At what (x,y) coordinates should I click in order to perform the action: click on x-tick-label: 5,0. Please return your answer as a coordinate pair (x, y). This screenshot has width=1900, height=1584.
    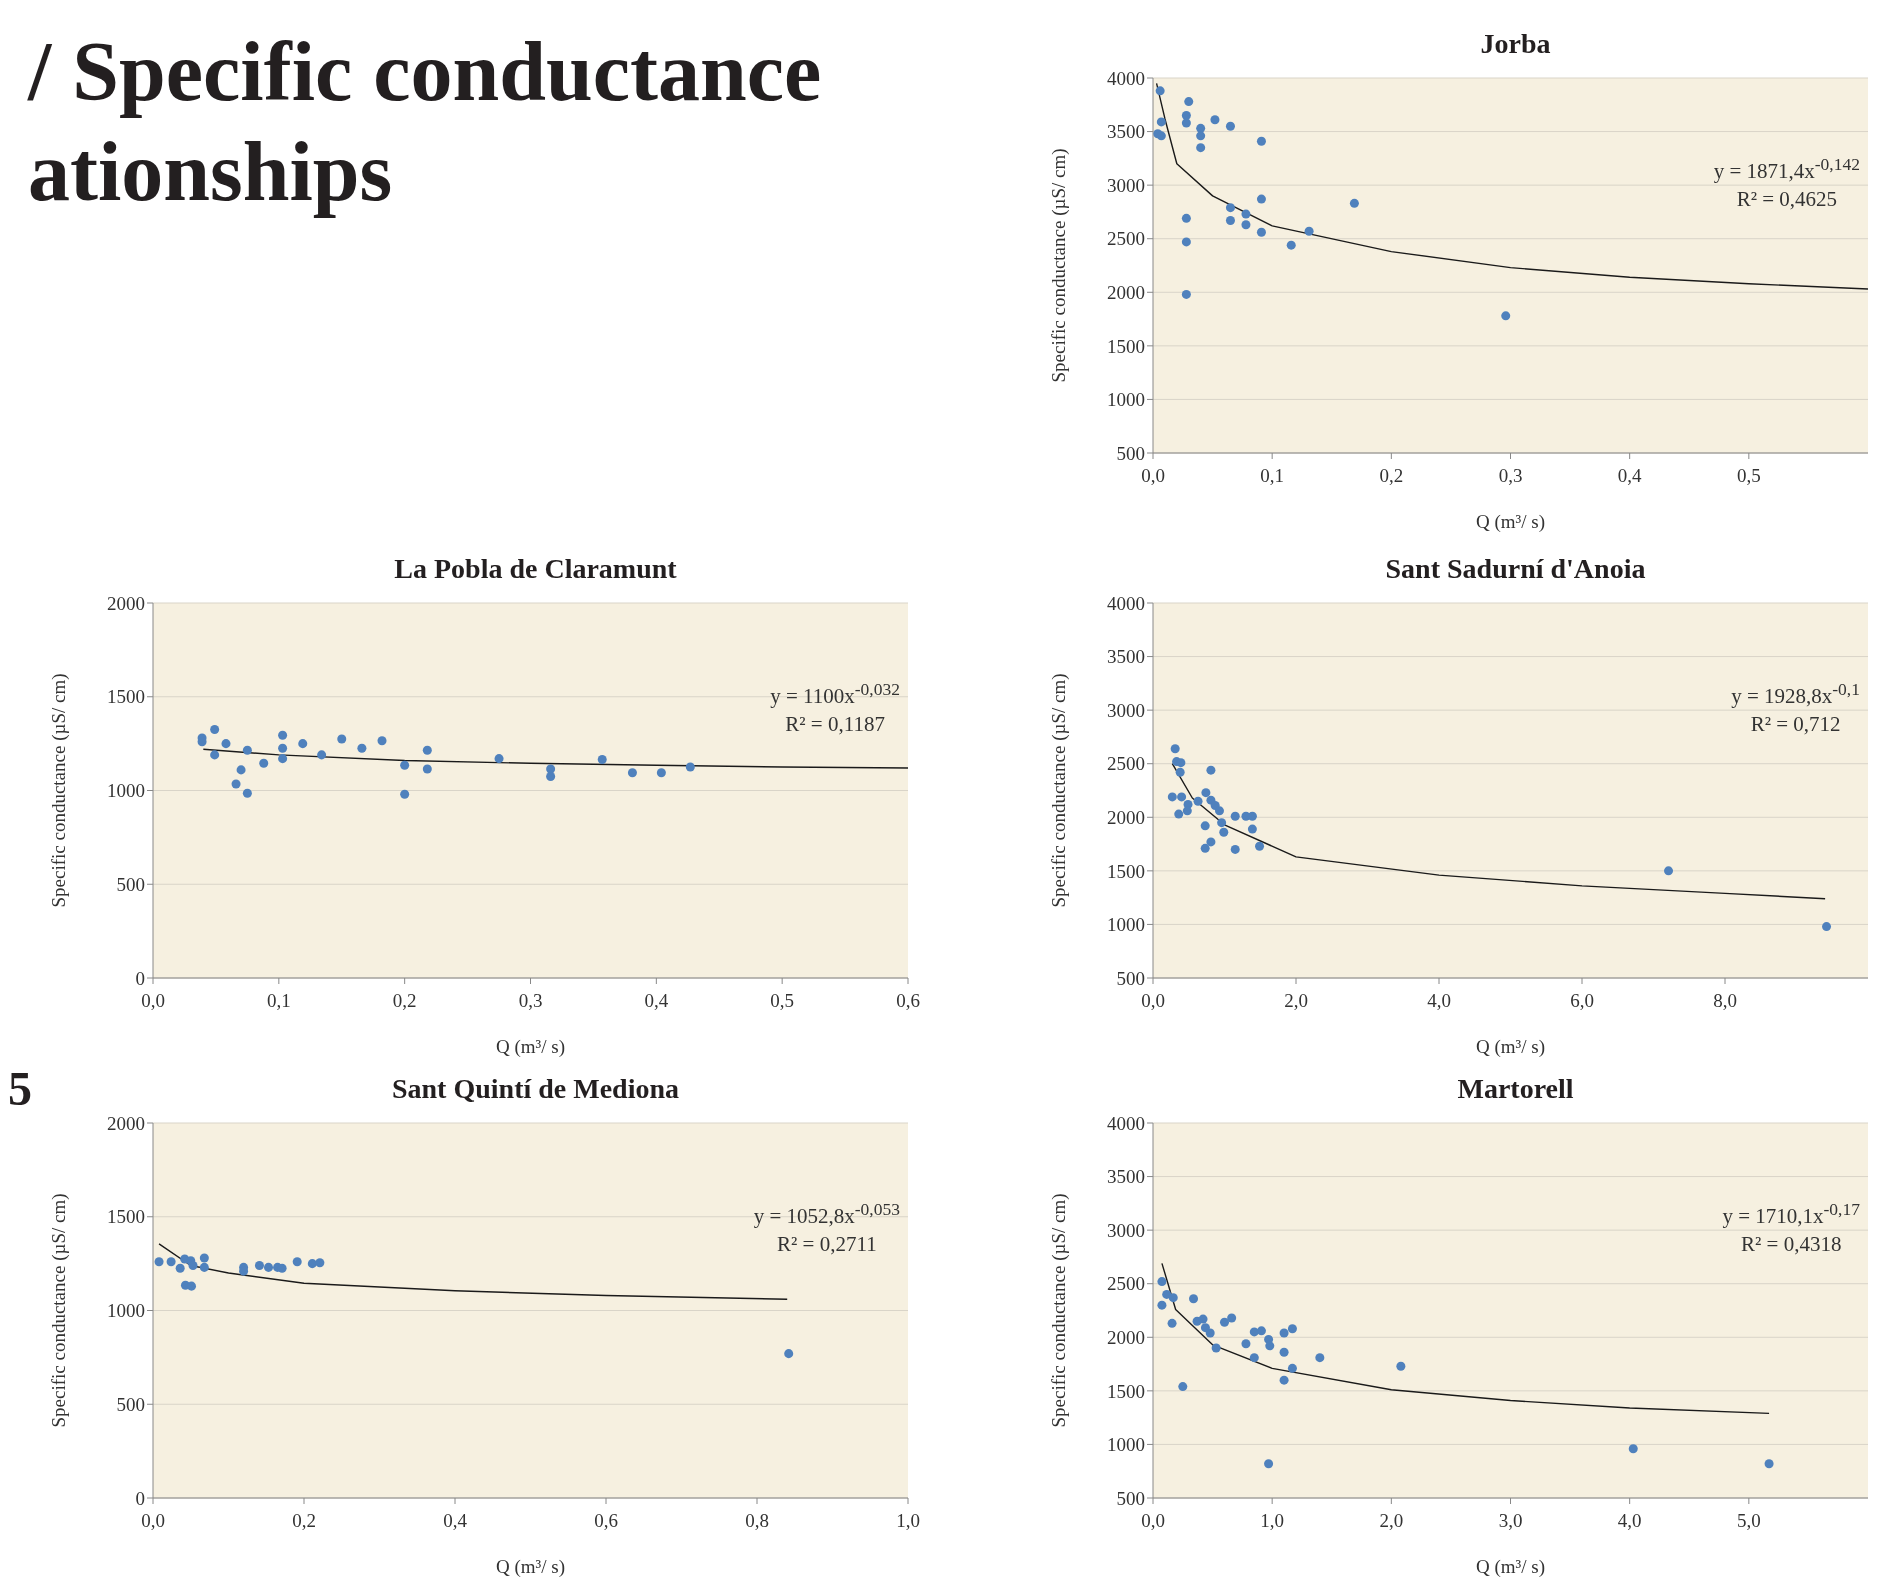
    Looking at the image, I should click on (1748, 1521).